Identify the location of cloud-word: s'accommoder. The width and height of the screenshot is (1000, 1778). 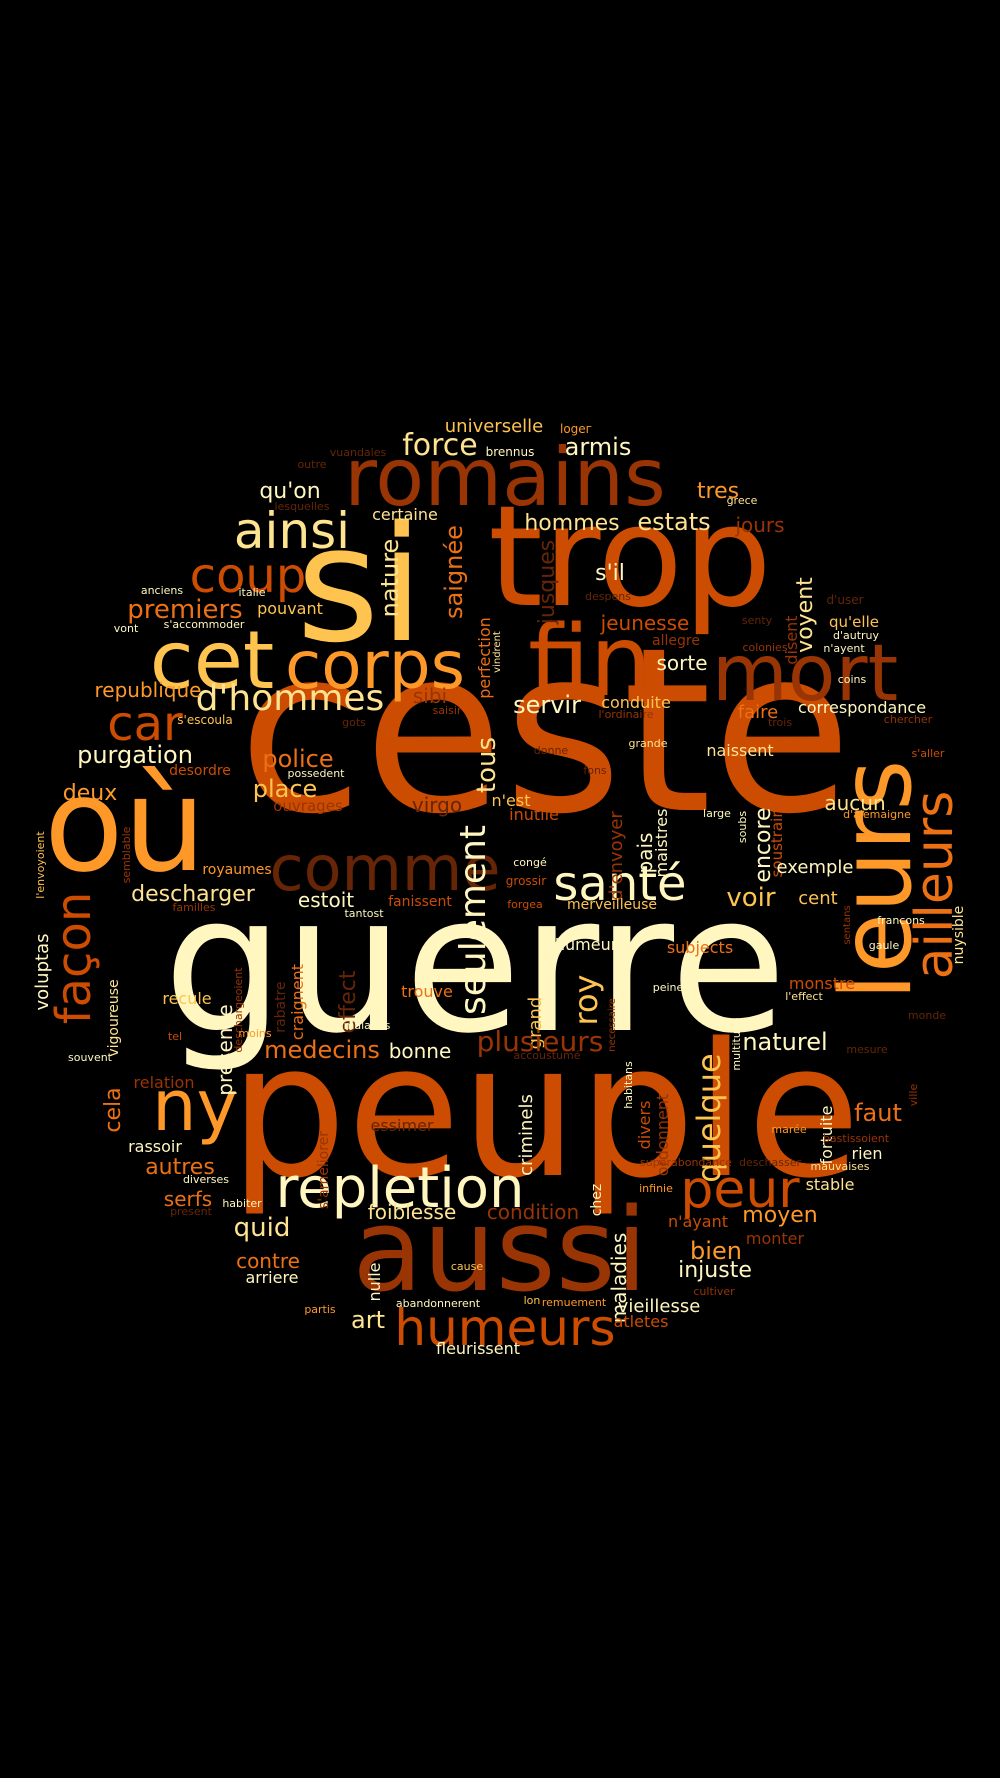
(204, 624).